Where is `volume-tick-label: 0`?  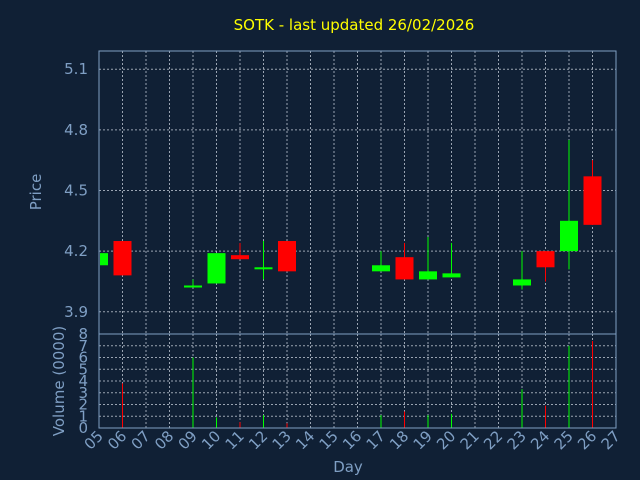
volume-tick-label: 0 is located at coordinates (83, 428).